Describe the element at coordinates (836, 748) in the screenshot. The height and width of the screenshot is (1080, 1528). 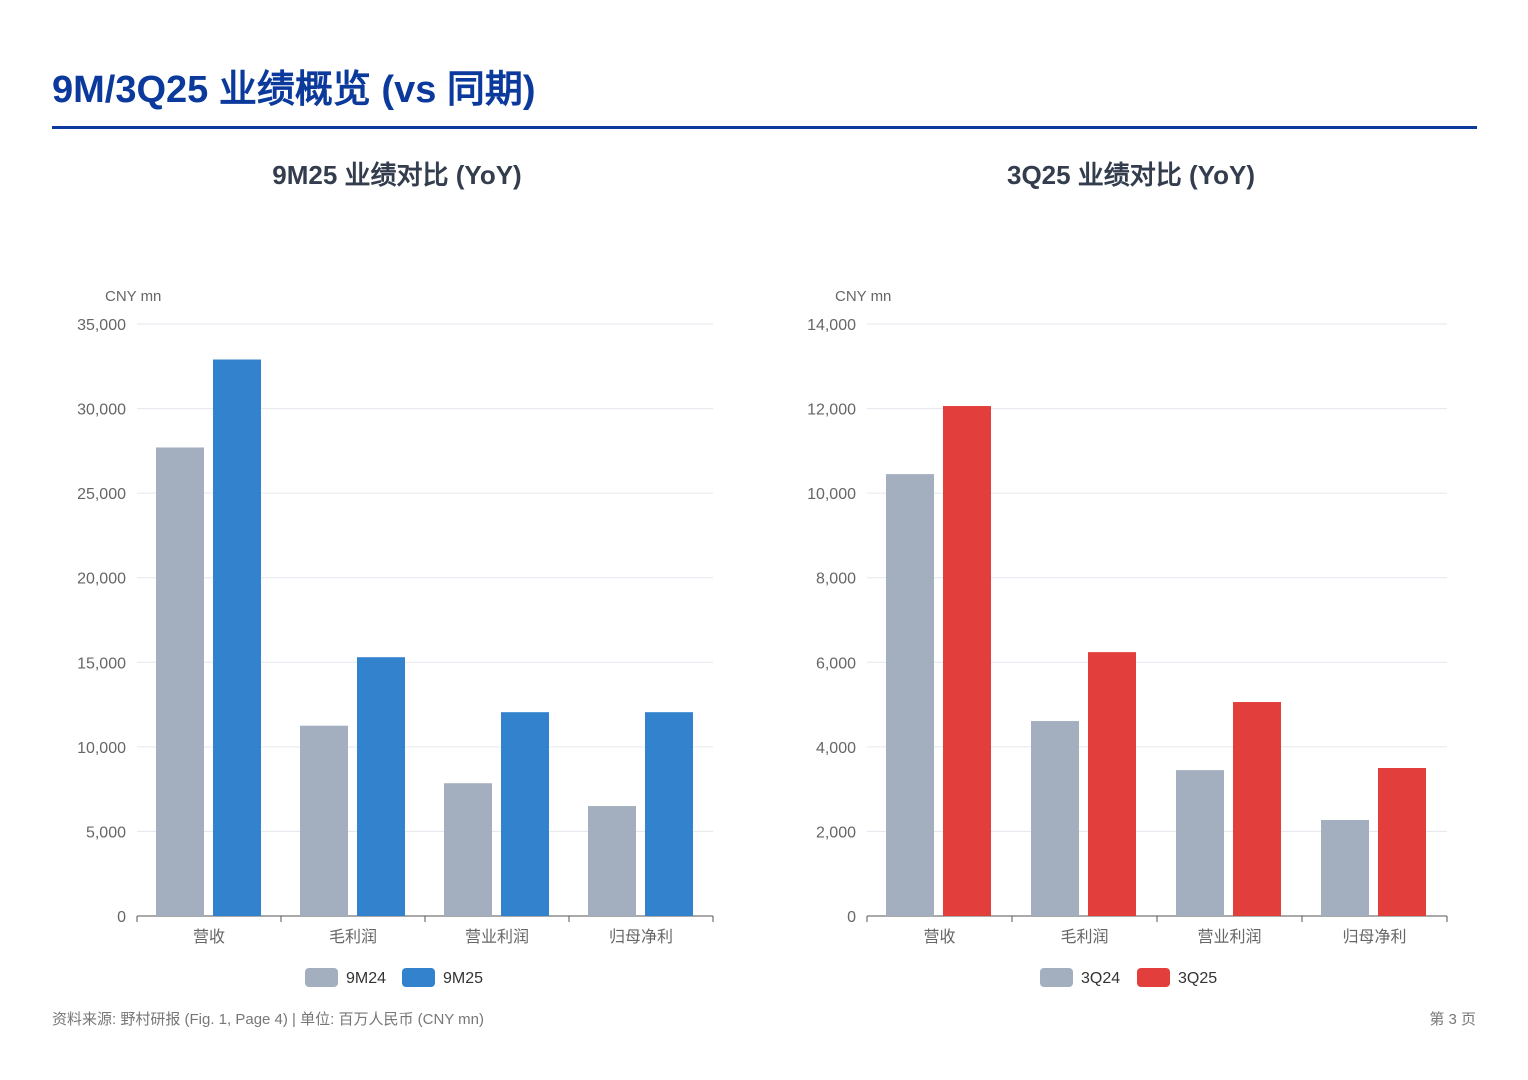
I see `y-tick-label: 4,000` at that location.